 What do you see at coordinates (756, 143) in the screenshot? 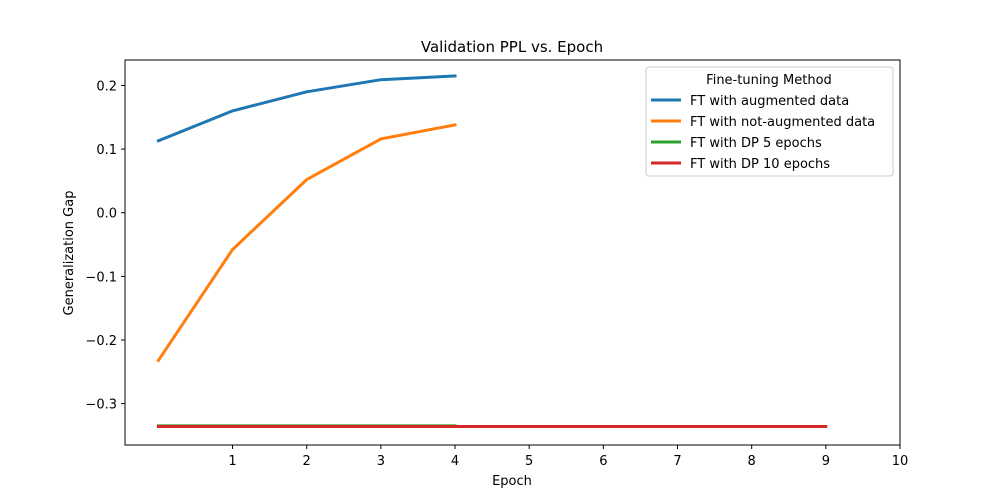
I see `legend-label: FT with DP 5 epochs` at bounding box center [756, 143].